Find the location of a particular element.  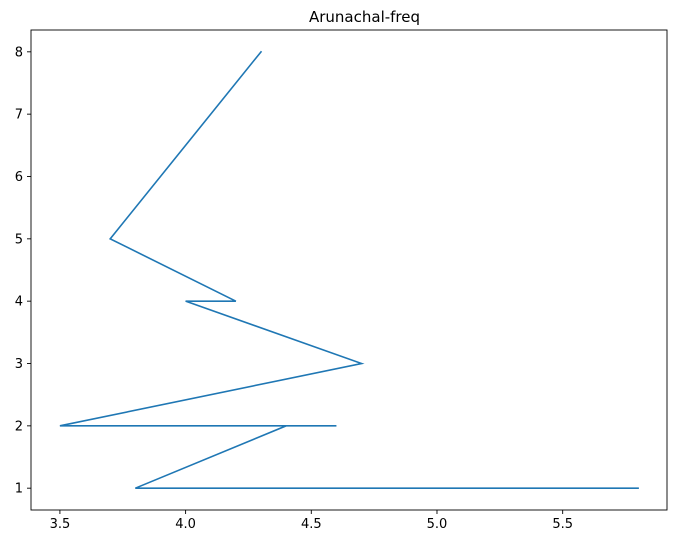

y-tick-label: 3 is located at coordinates (19, 364).